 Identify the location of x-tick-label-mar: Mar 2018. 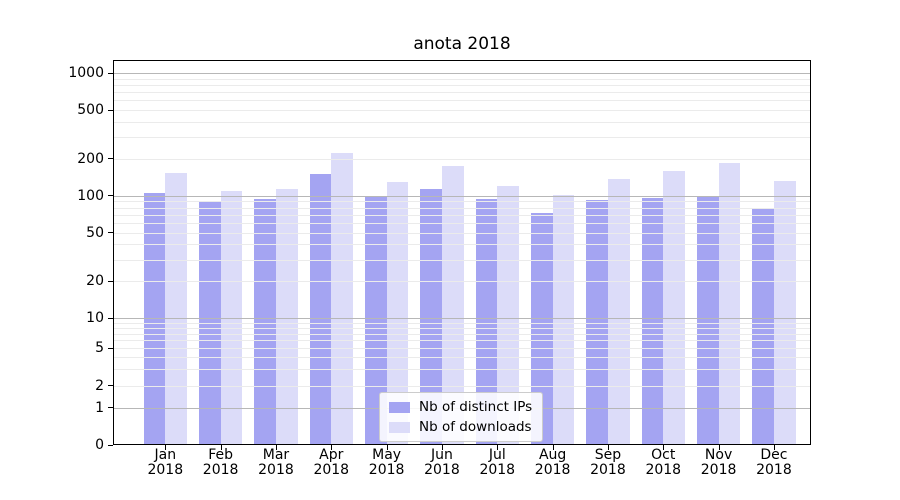
(276, 463).